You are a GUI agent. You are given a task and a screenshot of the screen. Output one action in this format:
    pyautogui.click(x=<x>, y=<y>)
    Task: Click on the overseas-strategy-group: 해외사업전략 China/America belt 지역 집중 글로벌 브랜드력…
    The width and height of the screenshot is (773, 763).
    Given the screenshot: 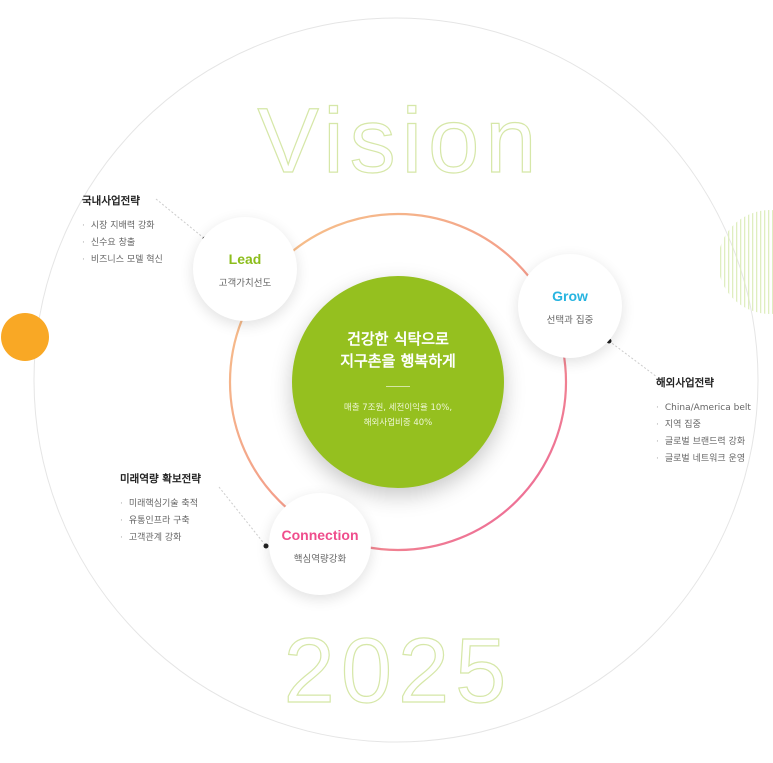 What is the action you would take?
    pyautogui.click(x=713, y=421)
    